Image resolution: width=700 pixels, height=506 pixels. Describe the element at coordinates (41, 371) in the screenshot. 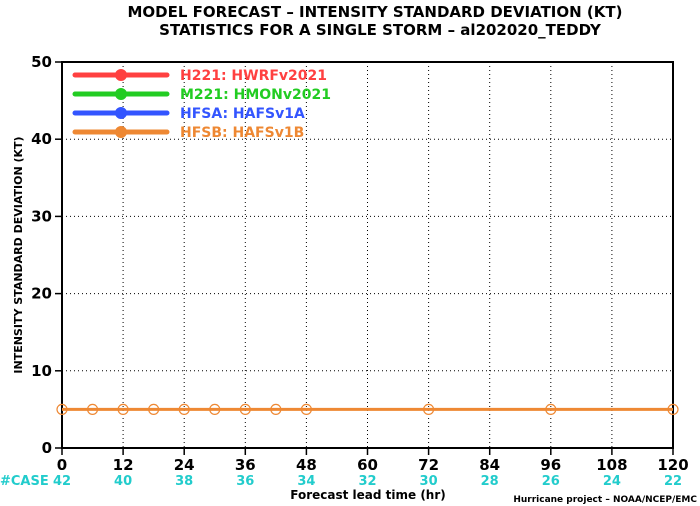

I see `y-tick-label: 10` at that location.